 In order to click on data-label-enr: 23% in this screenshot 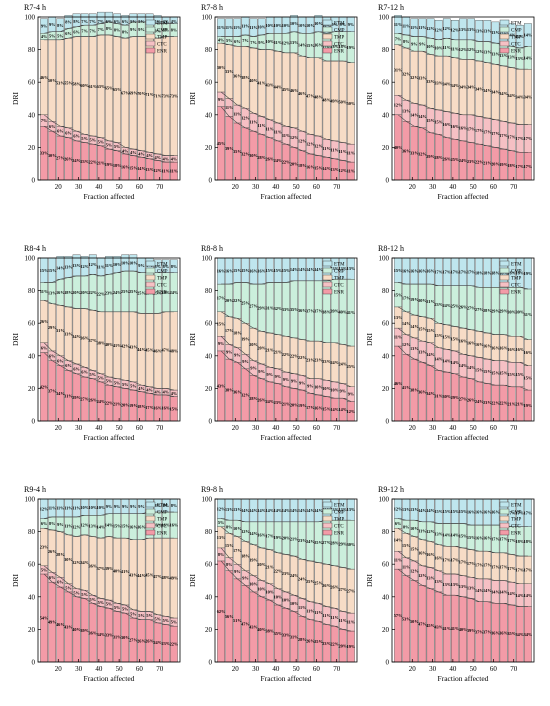, I will do `click(166, 643)`.